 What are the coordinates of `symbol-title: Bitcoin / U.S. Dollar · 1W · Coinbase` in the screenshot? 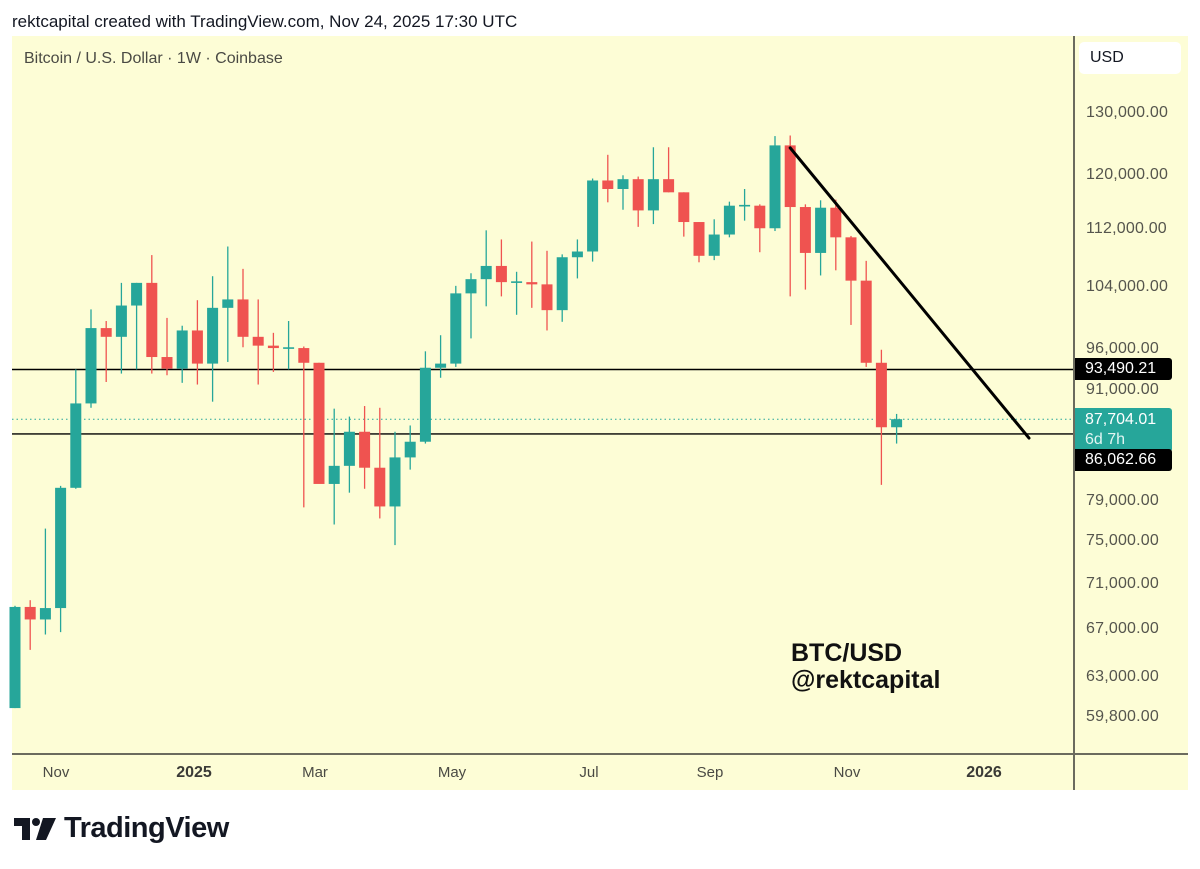 It's located at (153, 58).